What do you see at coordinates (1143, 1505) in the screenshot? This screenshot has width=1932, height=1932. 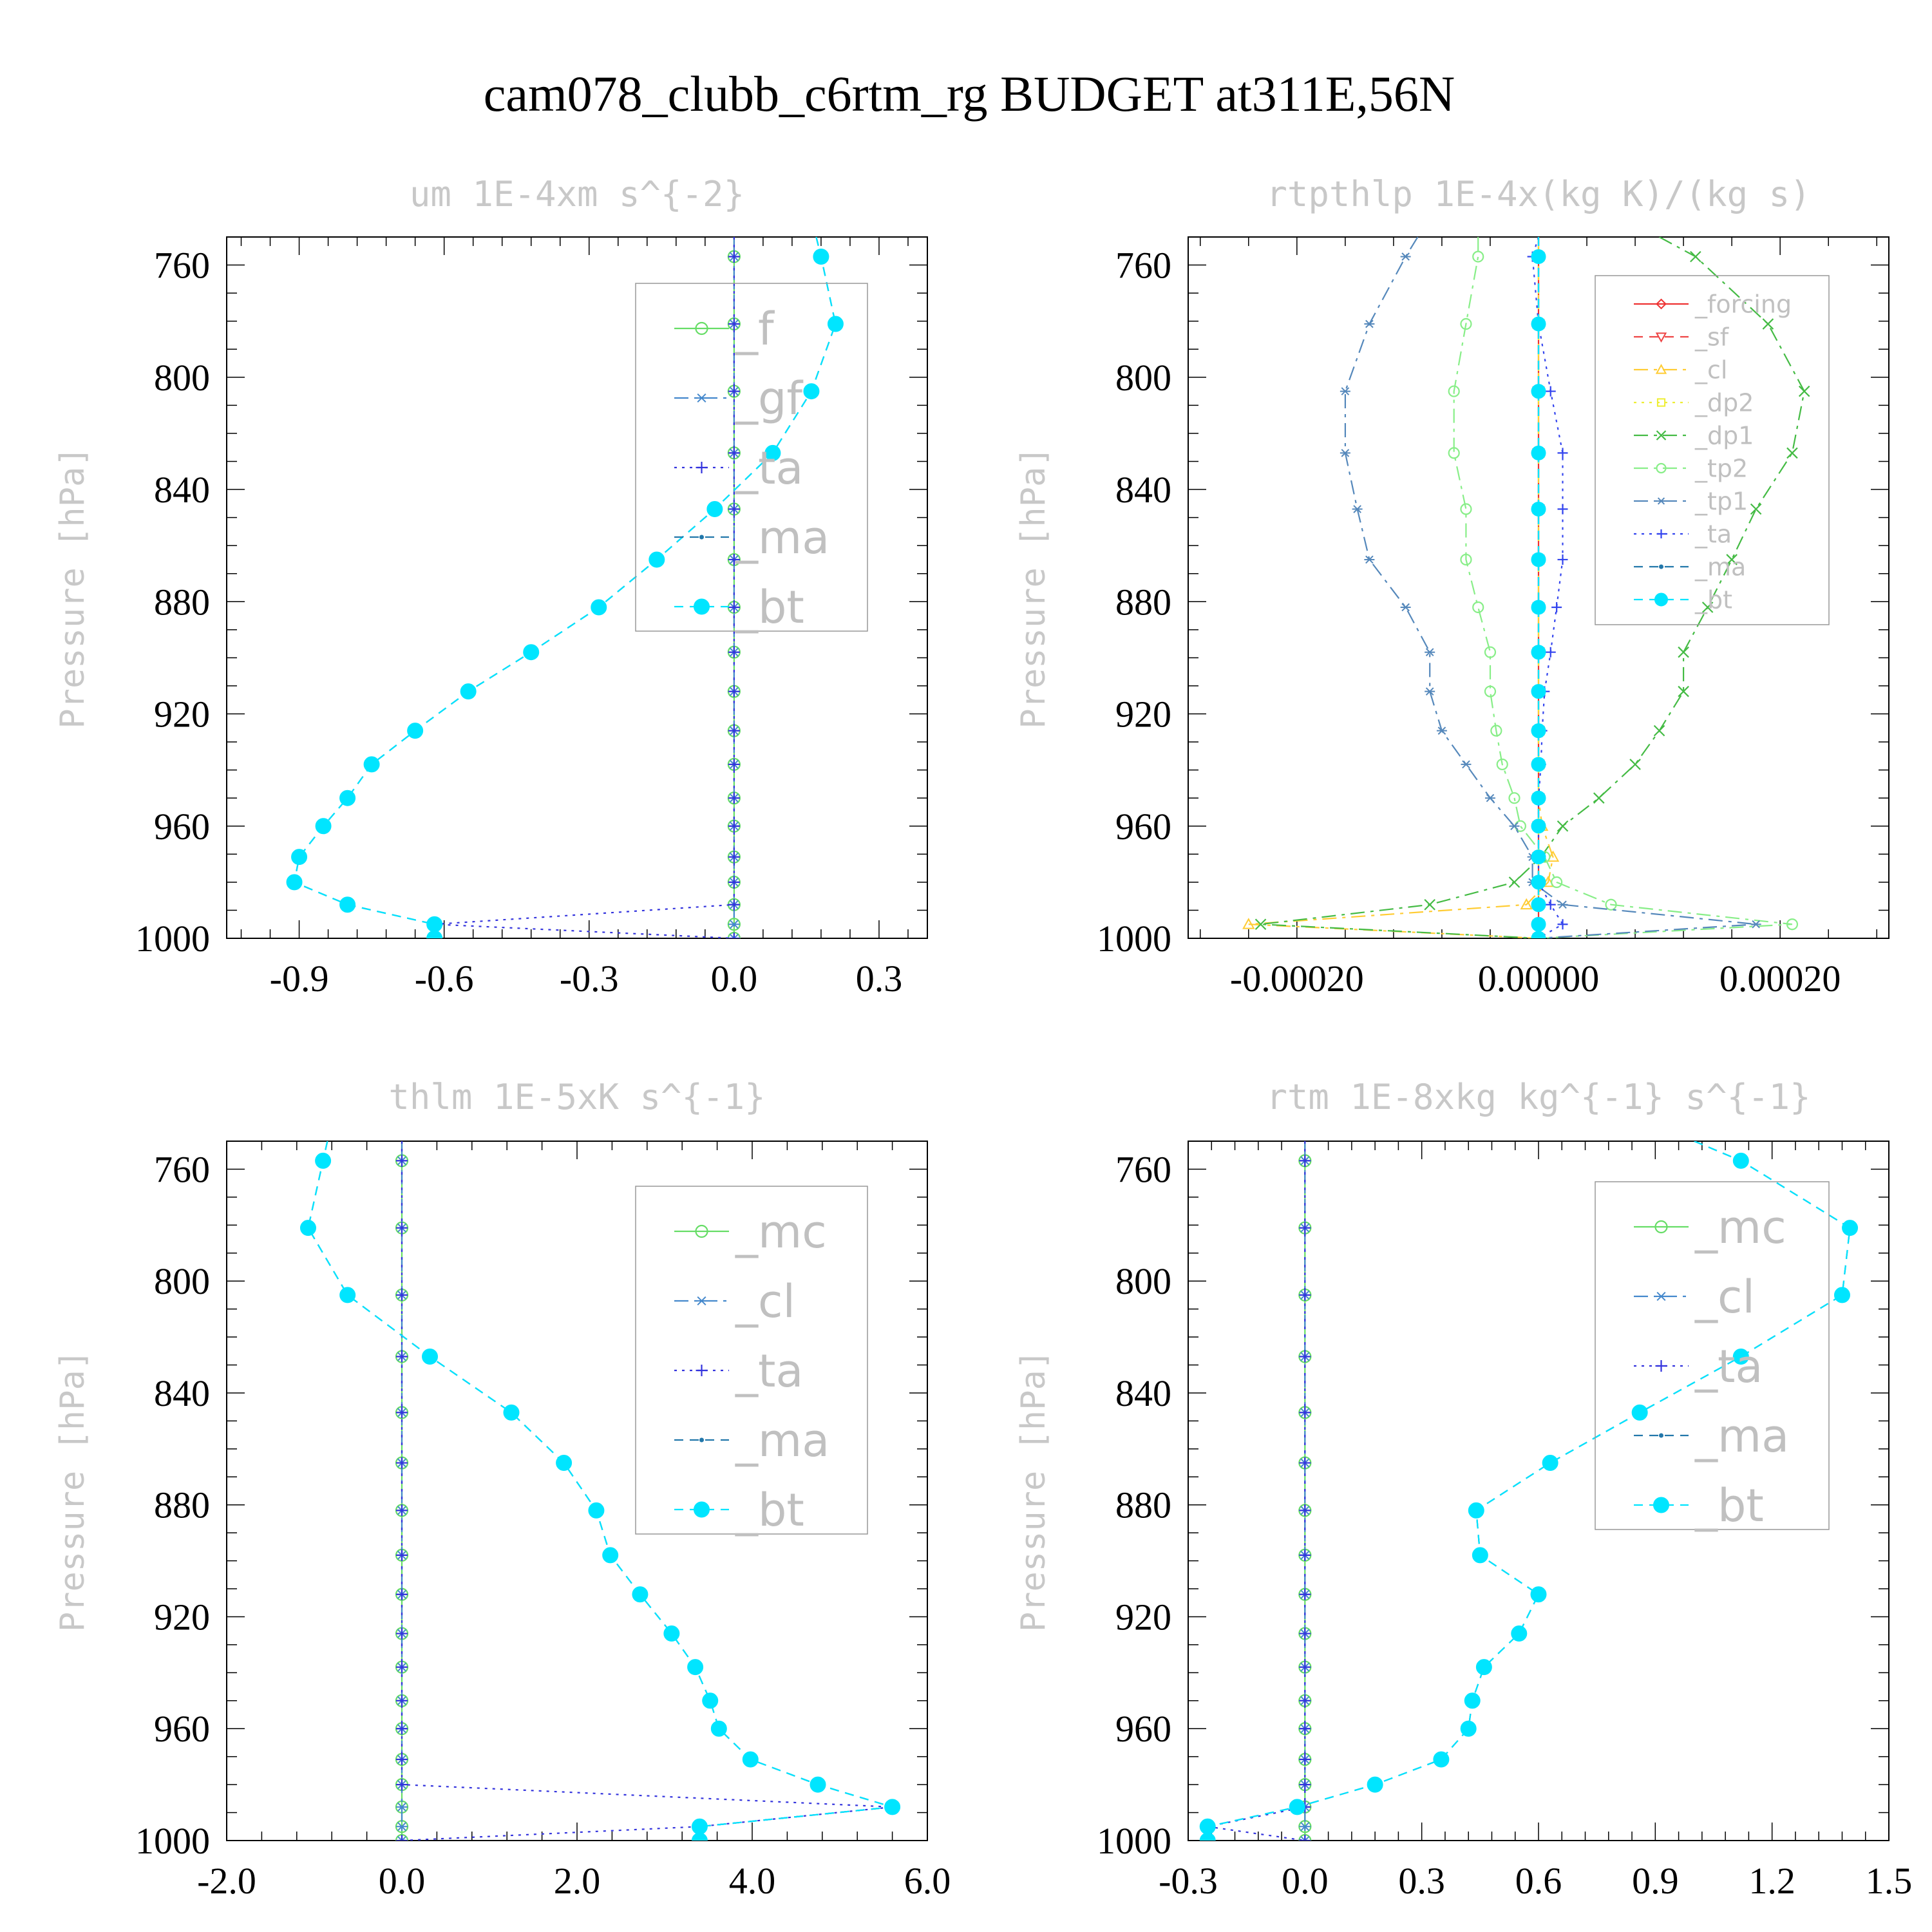 I see `y-tick-label: 880` at bounding box center [1143, 1505].